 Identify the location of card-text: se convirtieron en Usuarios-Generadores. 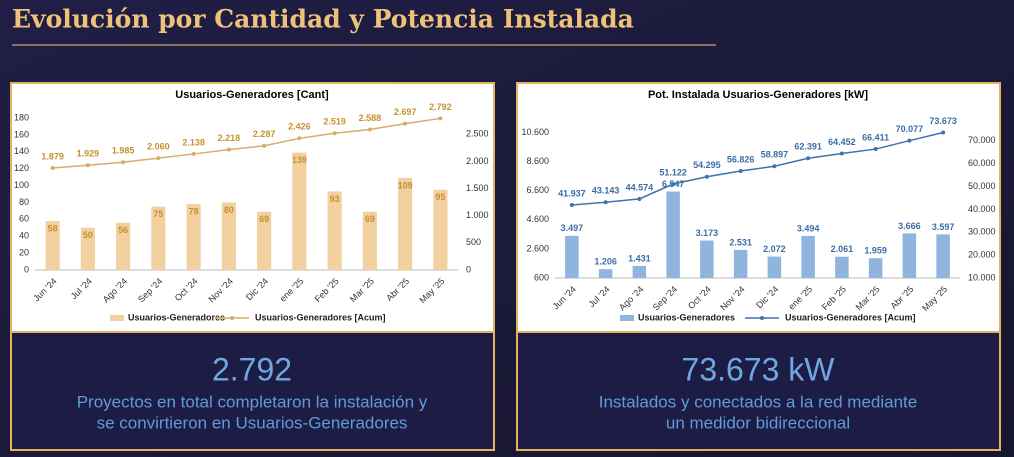
(252, 422).